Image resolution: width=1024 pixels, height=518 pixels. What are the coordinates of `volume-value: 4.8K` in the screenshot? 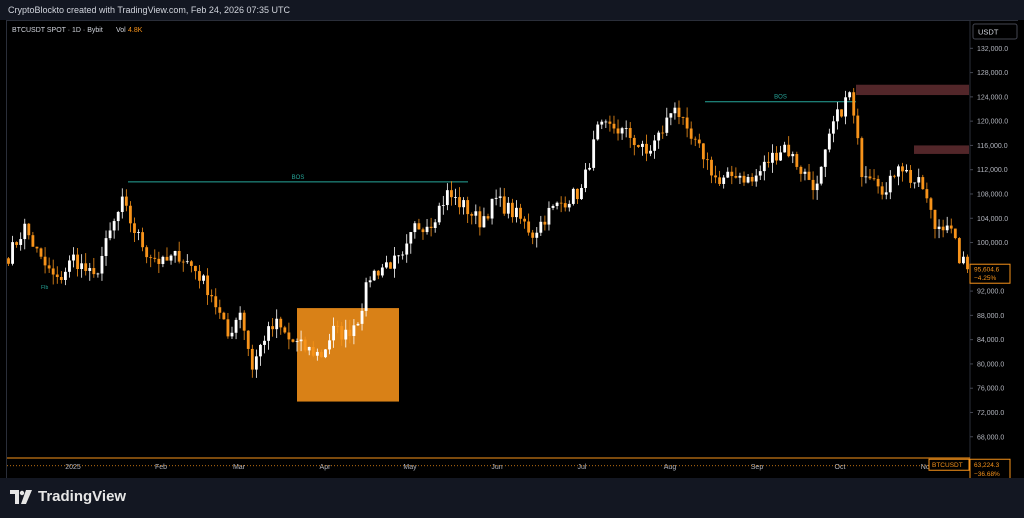 It's located at (135, 30).